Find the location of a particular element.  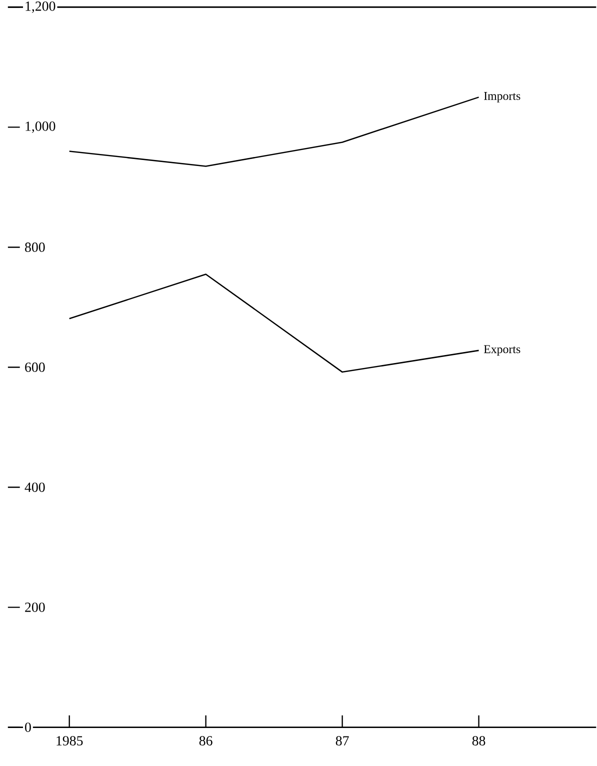

x-tick-label: 87 is located at coordinates (342, 741).